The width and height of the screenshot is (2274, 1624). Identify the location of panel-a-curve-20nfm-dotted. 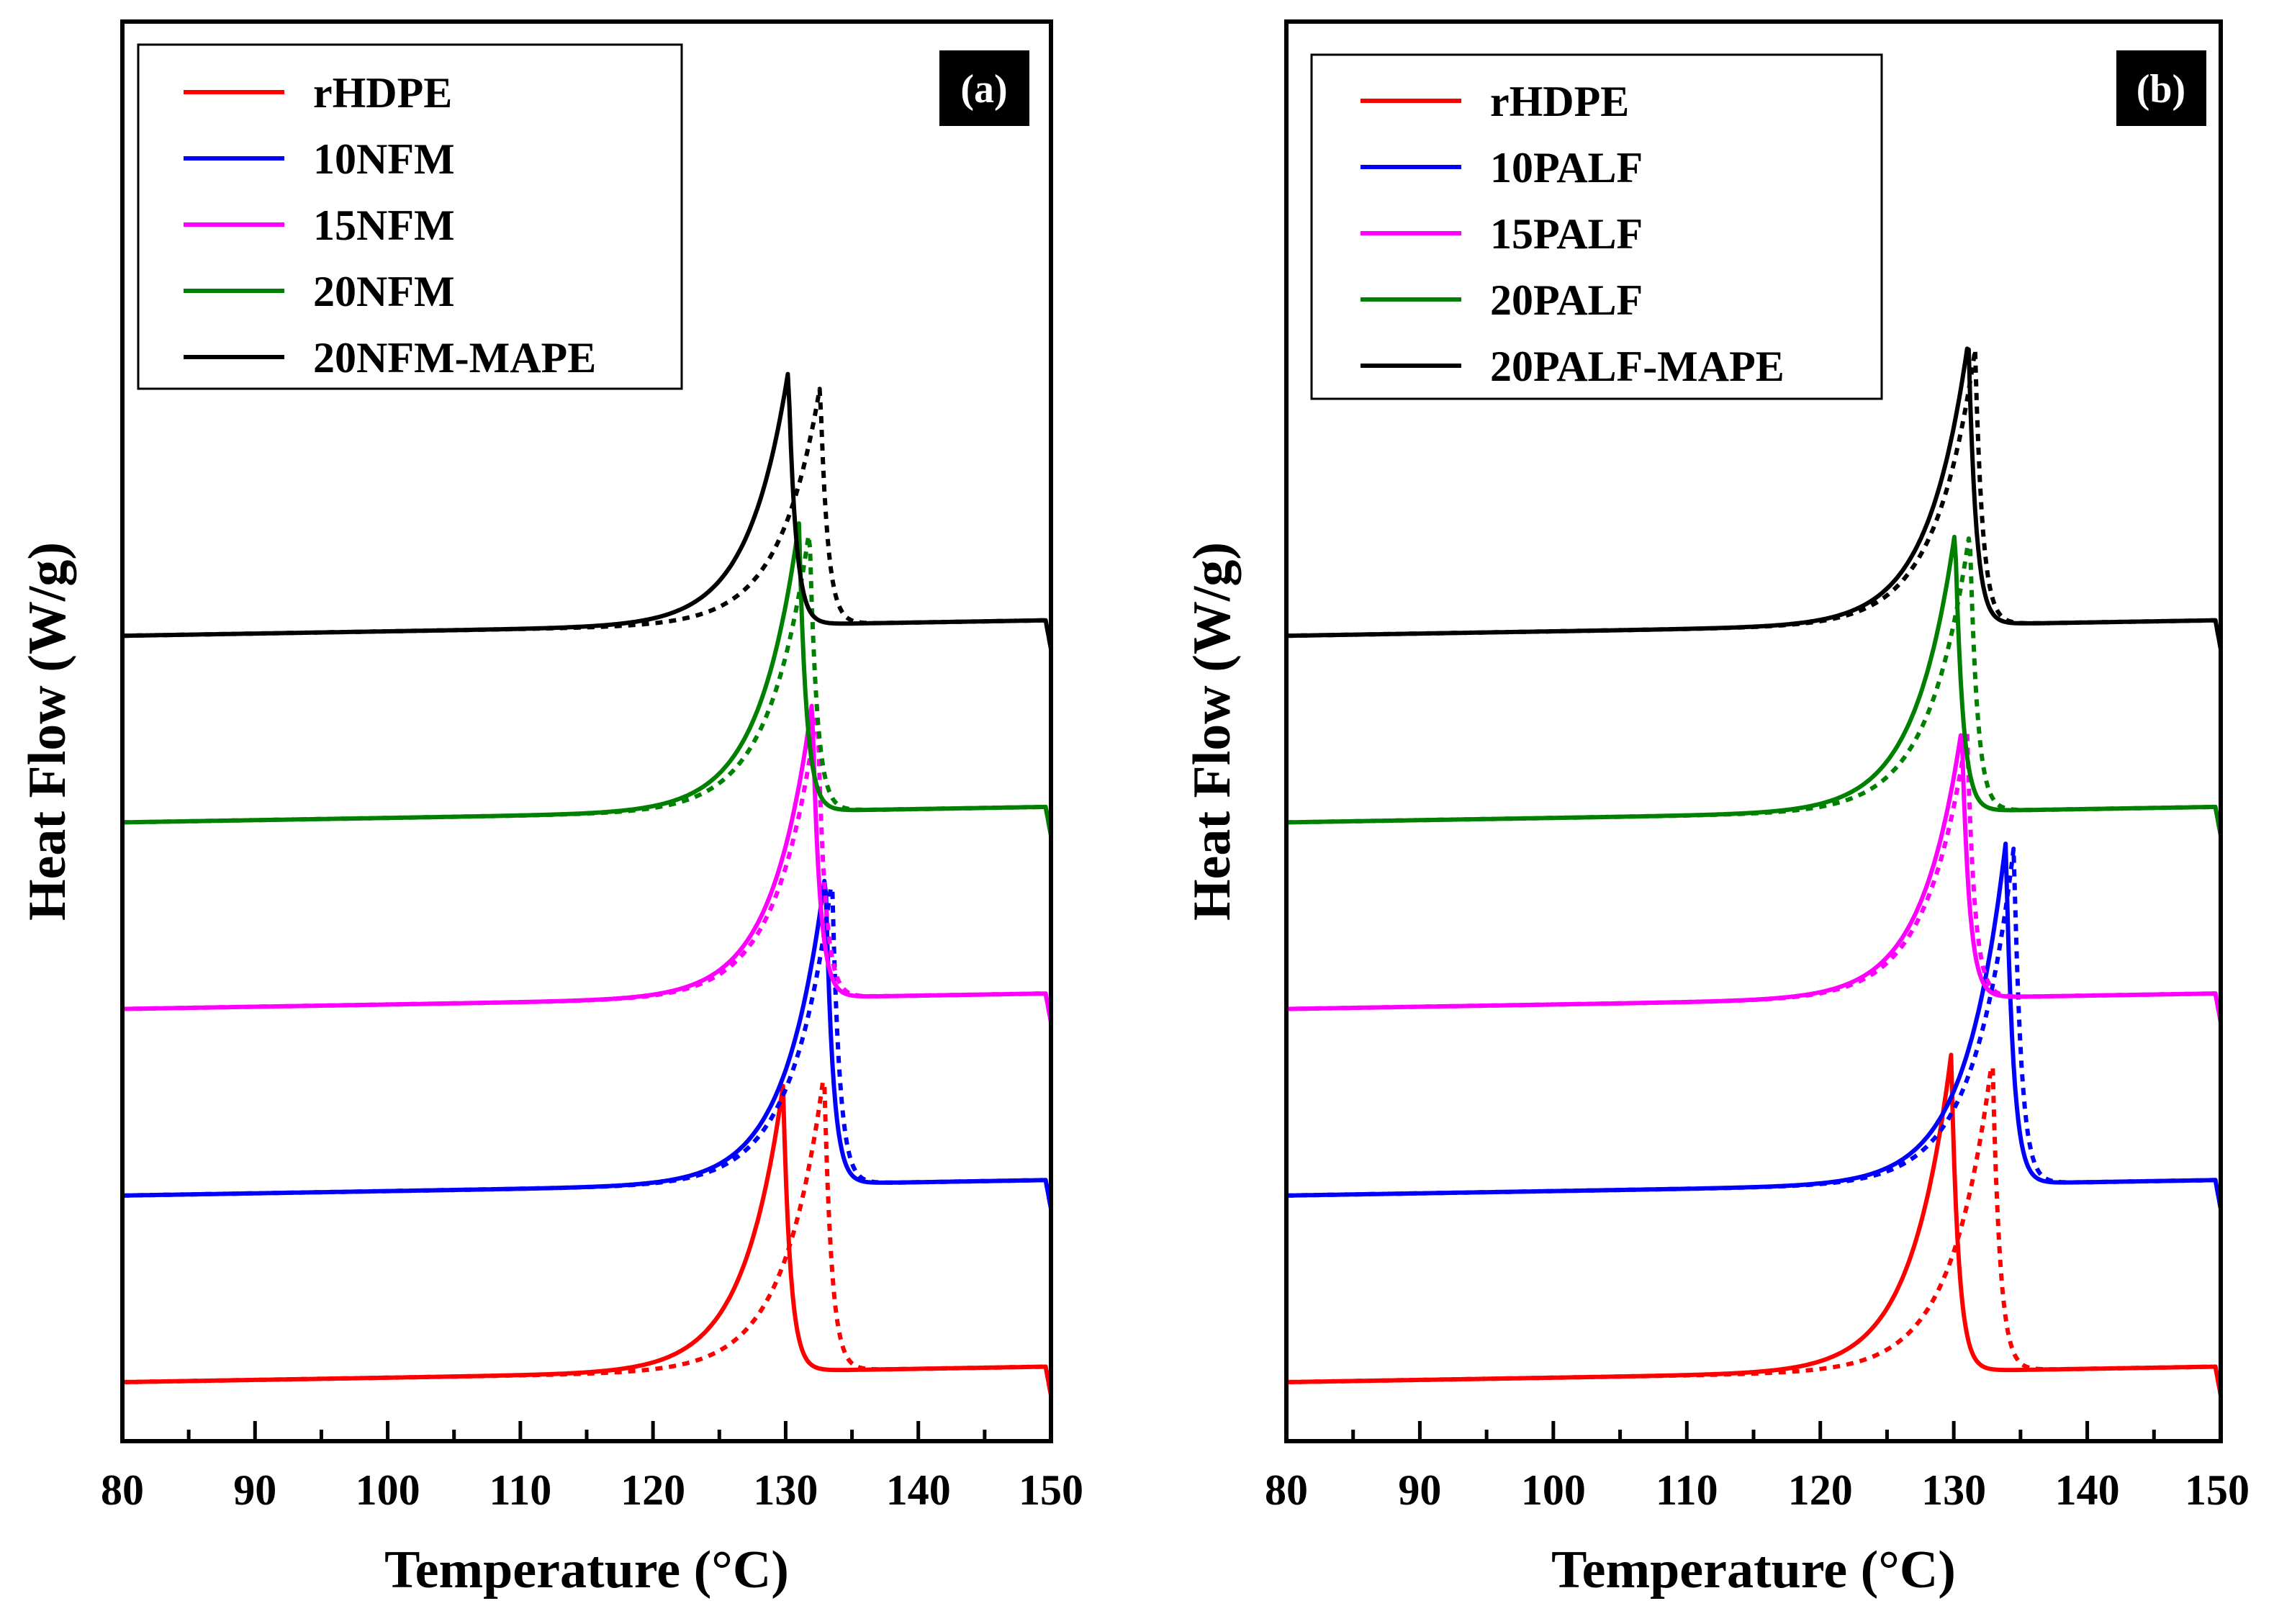
(587, 684).